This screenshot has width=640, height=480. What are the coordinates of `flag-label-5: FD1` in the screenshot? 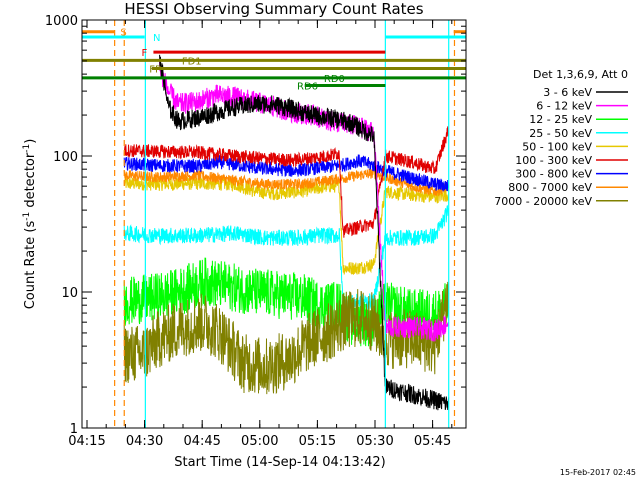 It's located at (192, 61).